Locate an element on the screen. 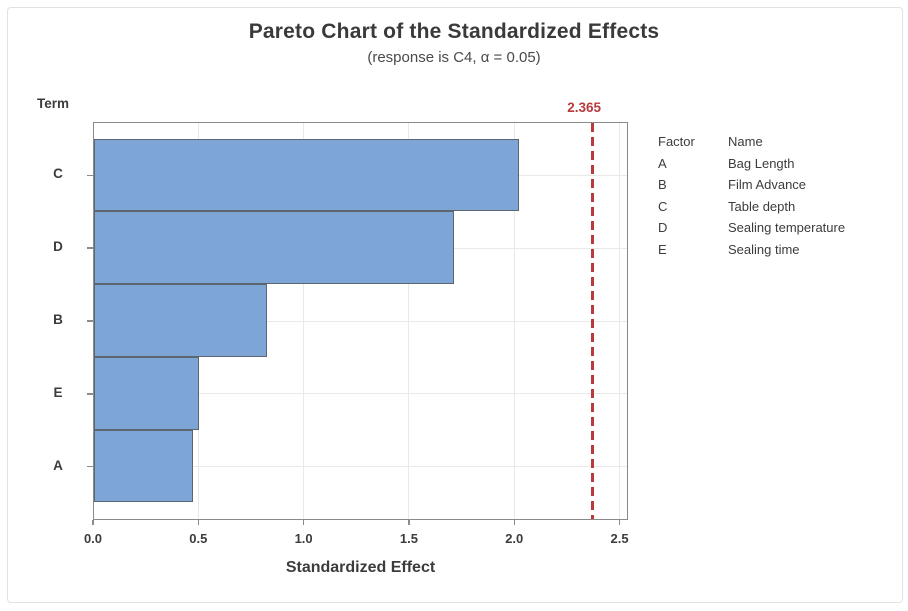 The width and height of the screenshot is (908, 611). x-tick-label: 0.5 is located at coordinates (198, 538).